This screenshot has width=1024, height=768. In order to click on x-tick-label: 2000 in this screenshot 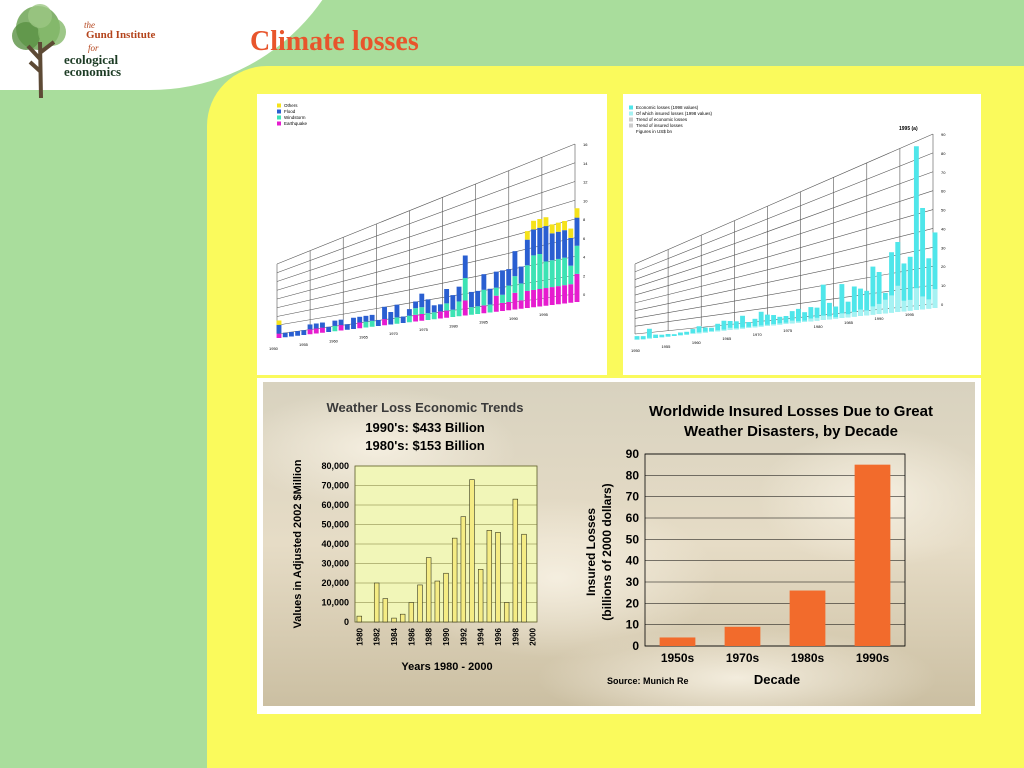, I will do `click(533, 636)`.